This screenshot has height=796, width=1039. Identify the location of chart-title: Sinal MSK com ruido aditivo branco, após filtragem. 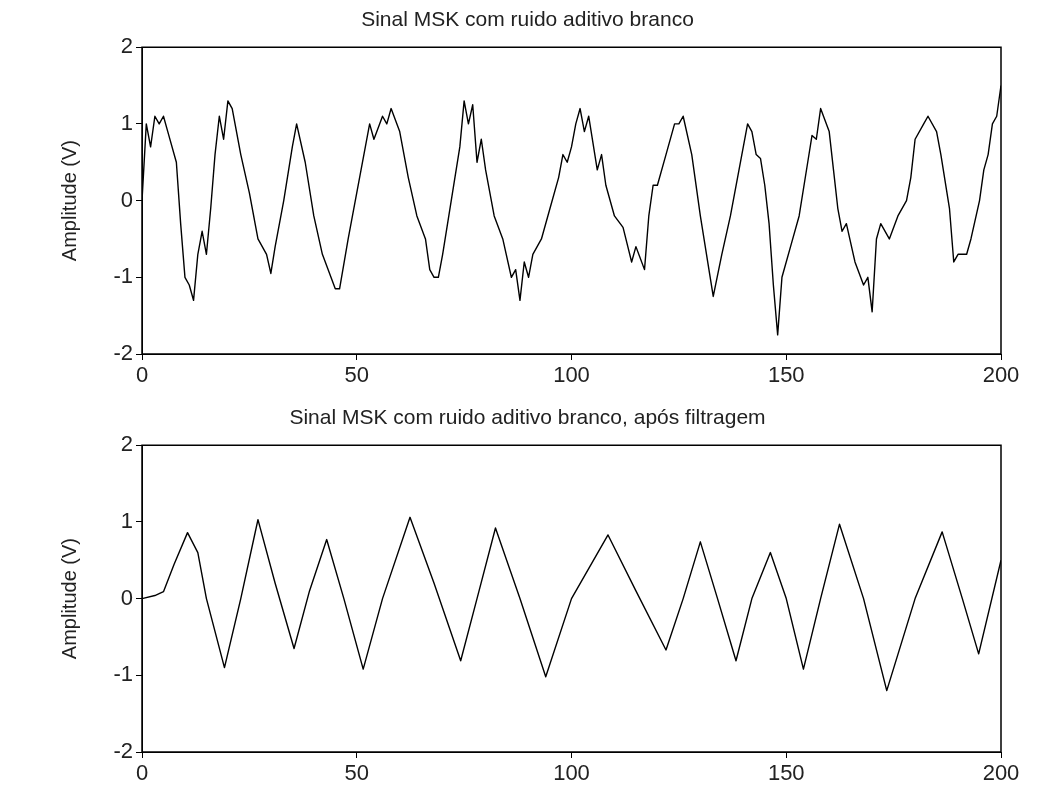
(527, 417).